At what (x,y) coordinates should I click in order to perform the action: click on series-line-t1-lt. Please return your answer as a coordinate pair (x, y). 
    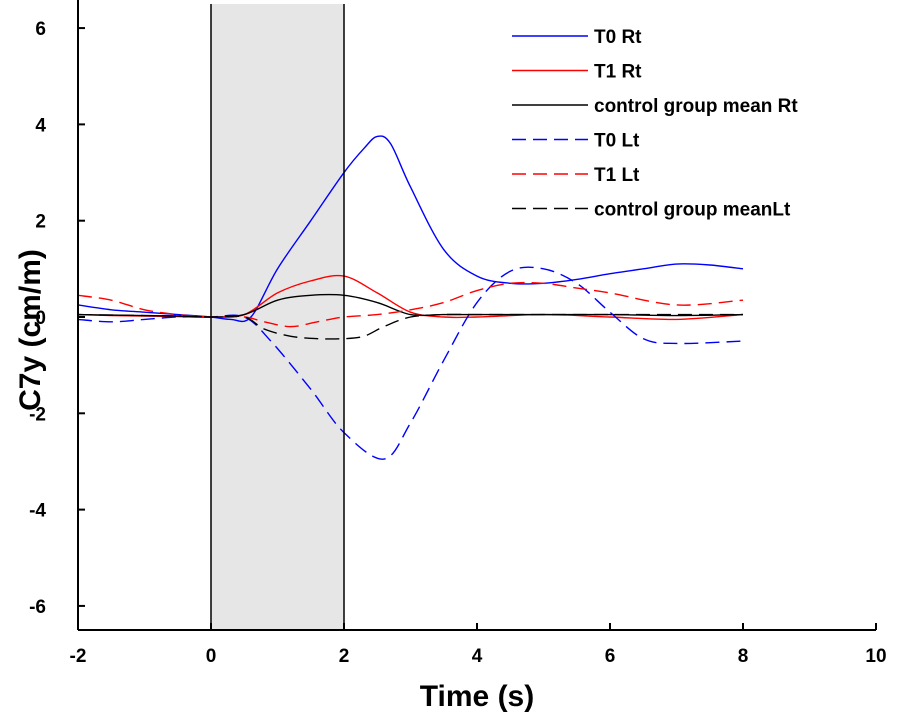
    Looking at the image, I should click on (410, 304).